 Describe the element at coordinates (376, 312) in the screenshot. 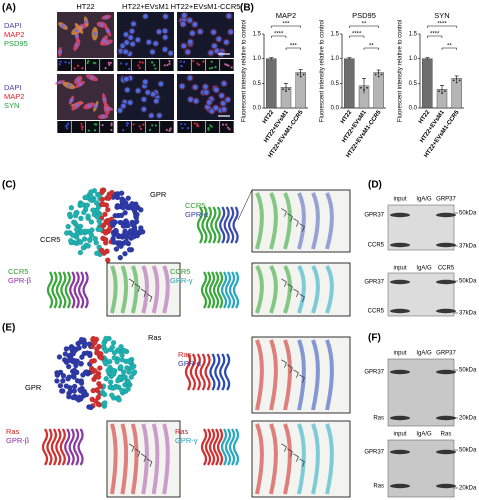

I see `band-label: CCR5` at that location.